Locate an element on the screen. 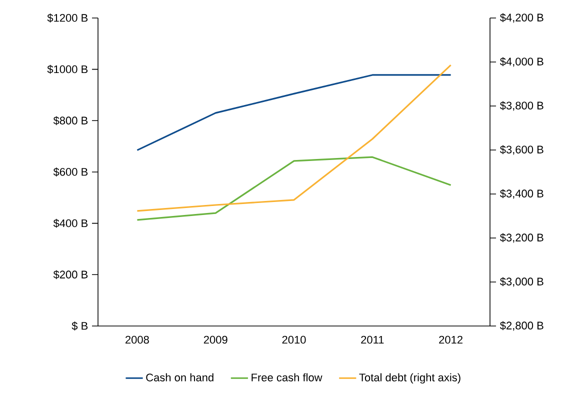 The image size is (581, 411). y2-tick-label: $4,200 B is located at coordinates (522, 18).